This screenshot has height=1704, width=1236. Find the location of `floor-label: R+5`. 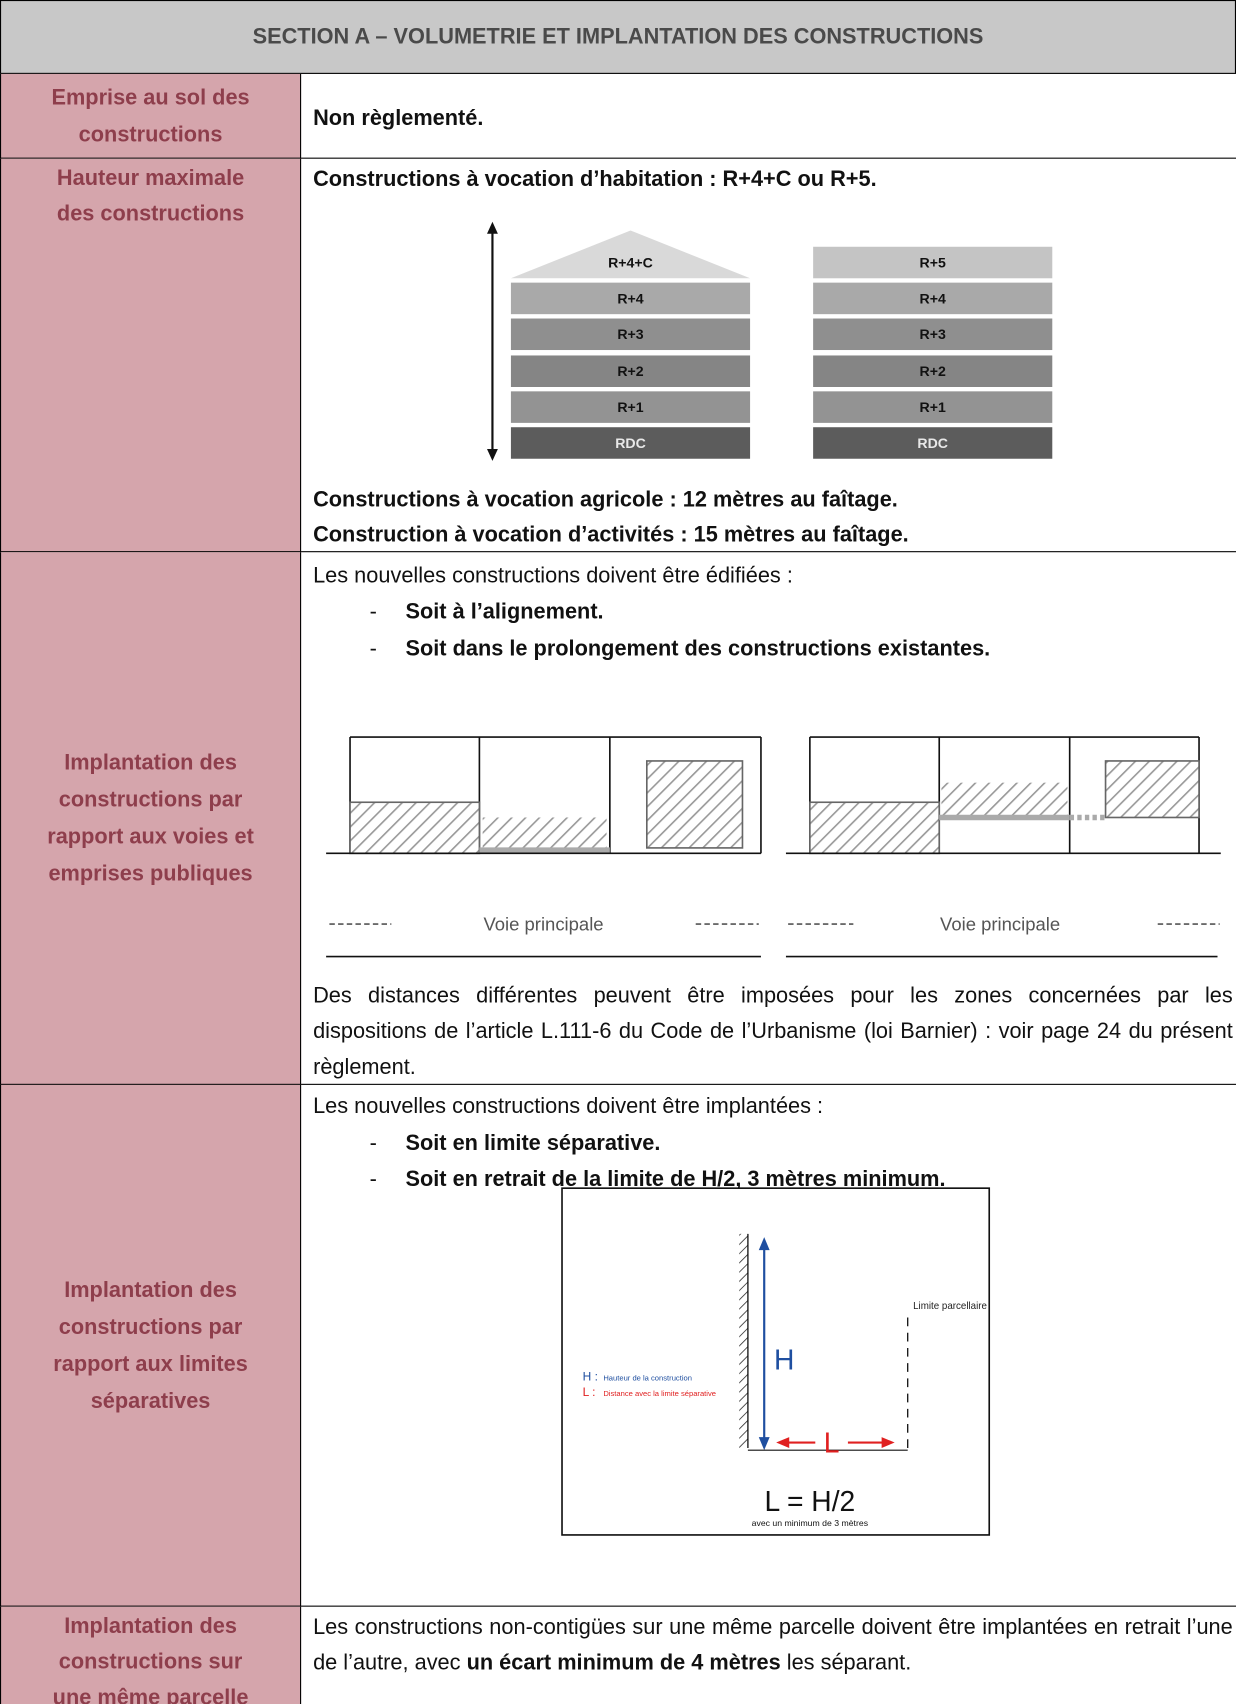

floor-label: R+5 is located at coordinates (933, 262).